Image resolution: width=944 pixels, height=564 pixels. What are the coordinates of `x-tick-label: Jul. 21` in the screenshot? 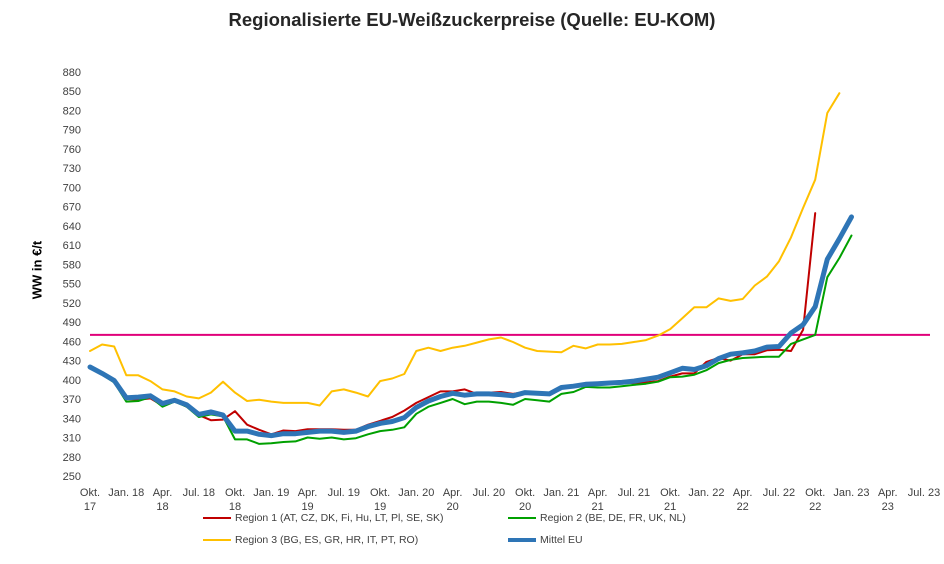 It's located at (634, 493).